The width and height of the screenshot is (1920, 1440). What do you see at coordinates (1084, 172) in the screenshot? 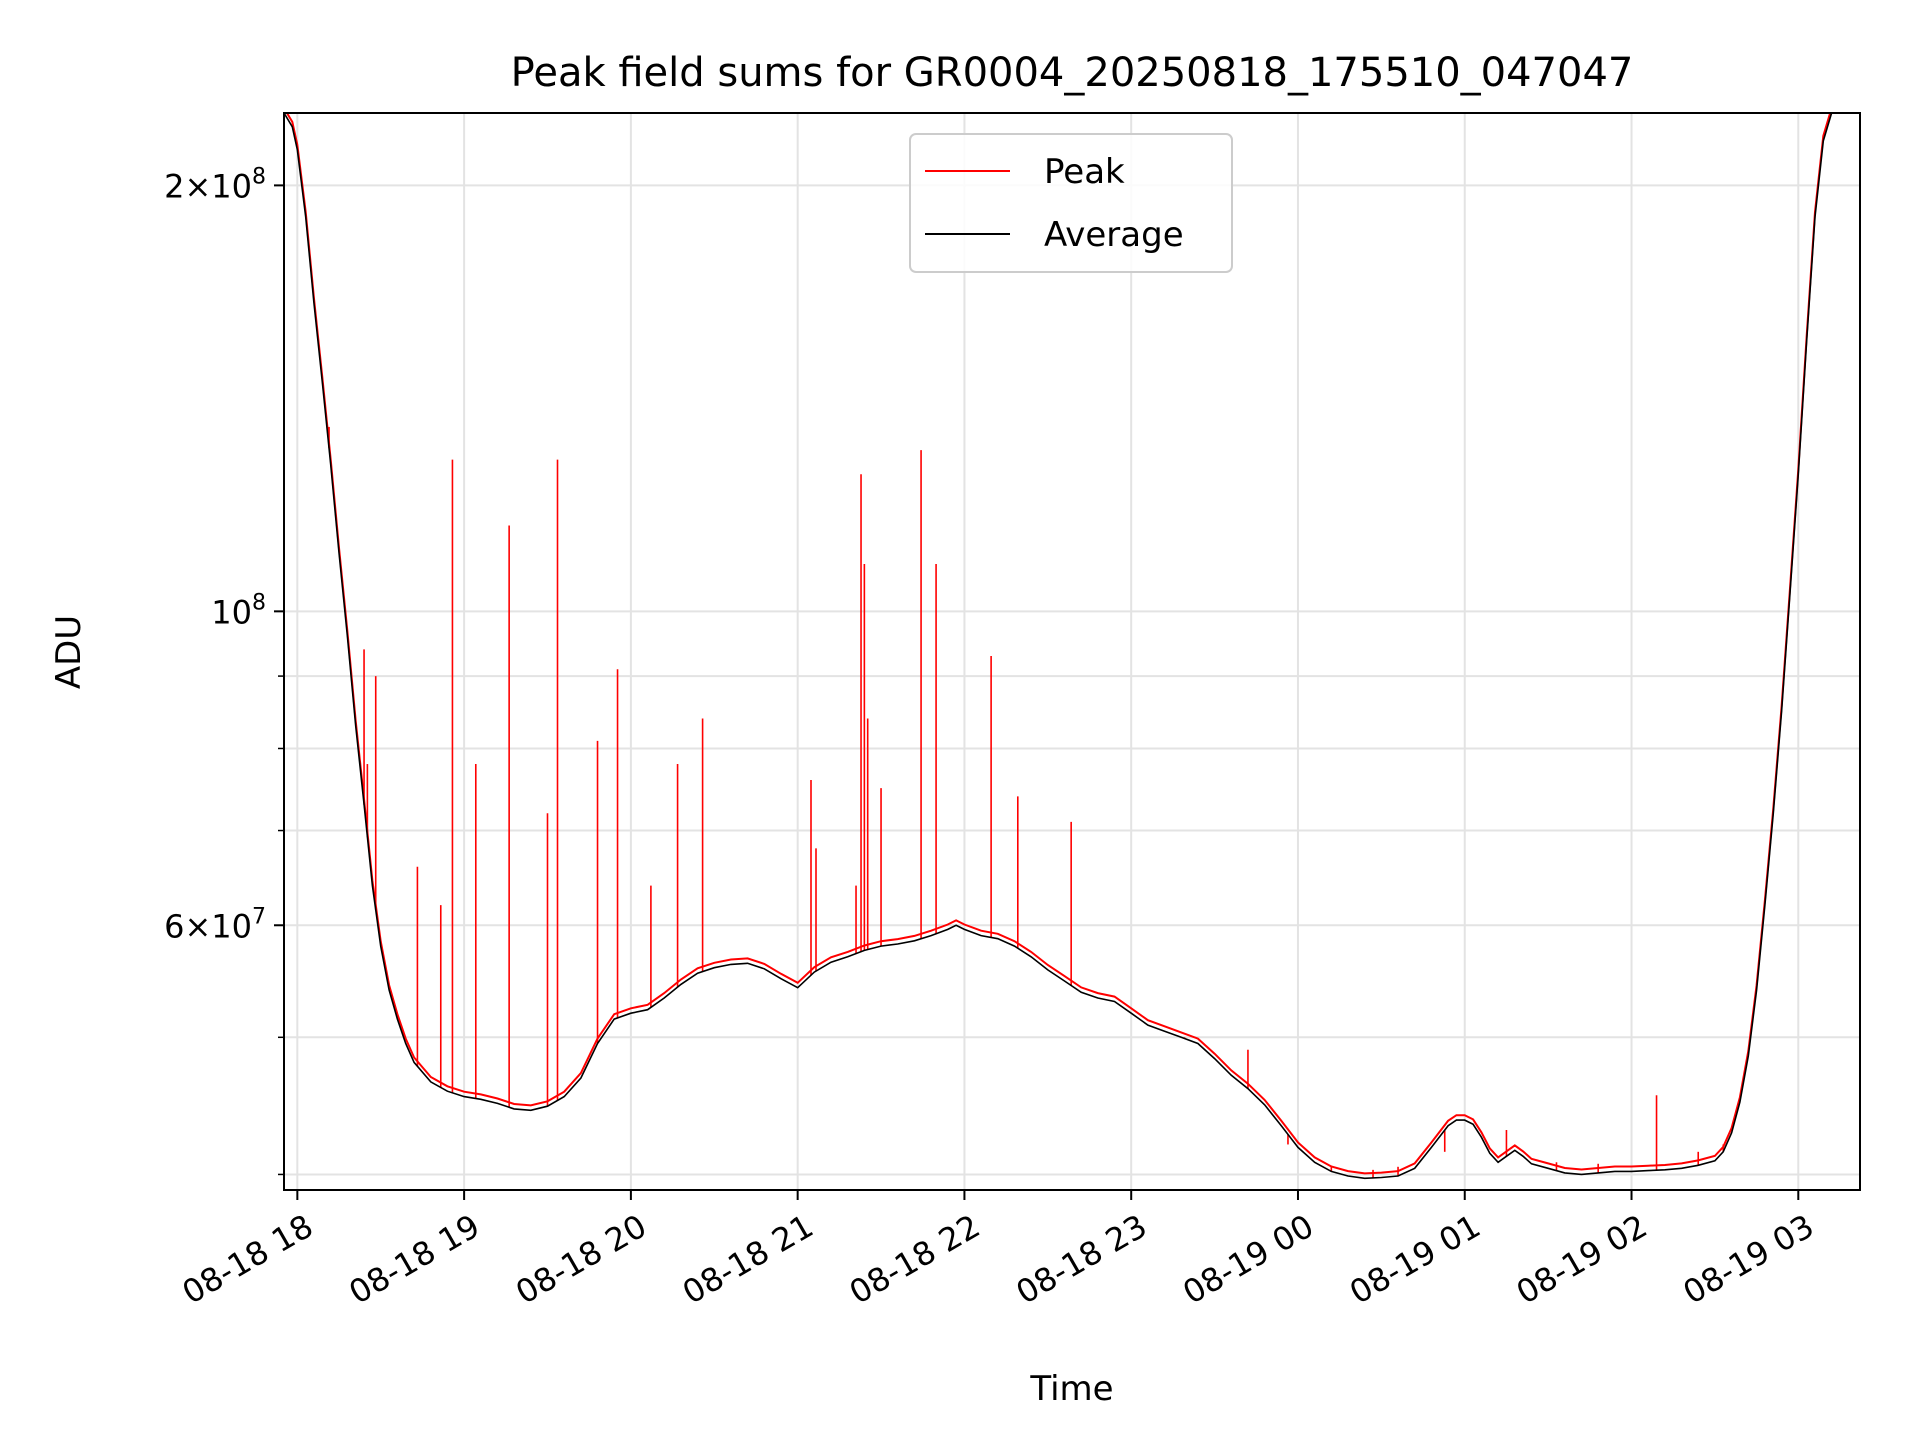
I see `legend-peak-label: Peak` at bounding box center [1084, 172].